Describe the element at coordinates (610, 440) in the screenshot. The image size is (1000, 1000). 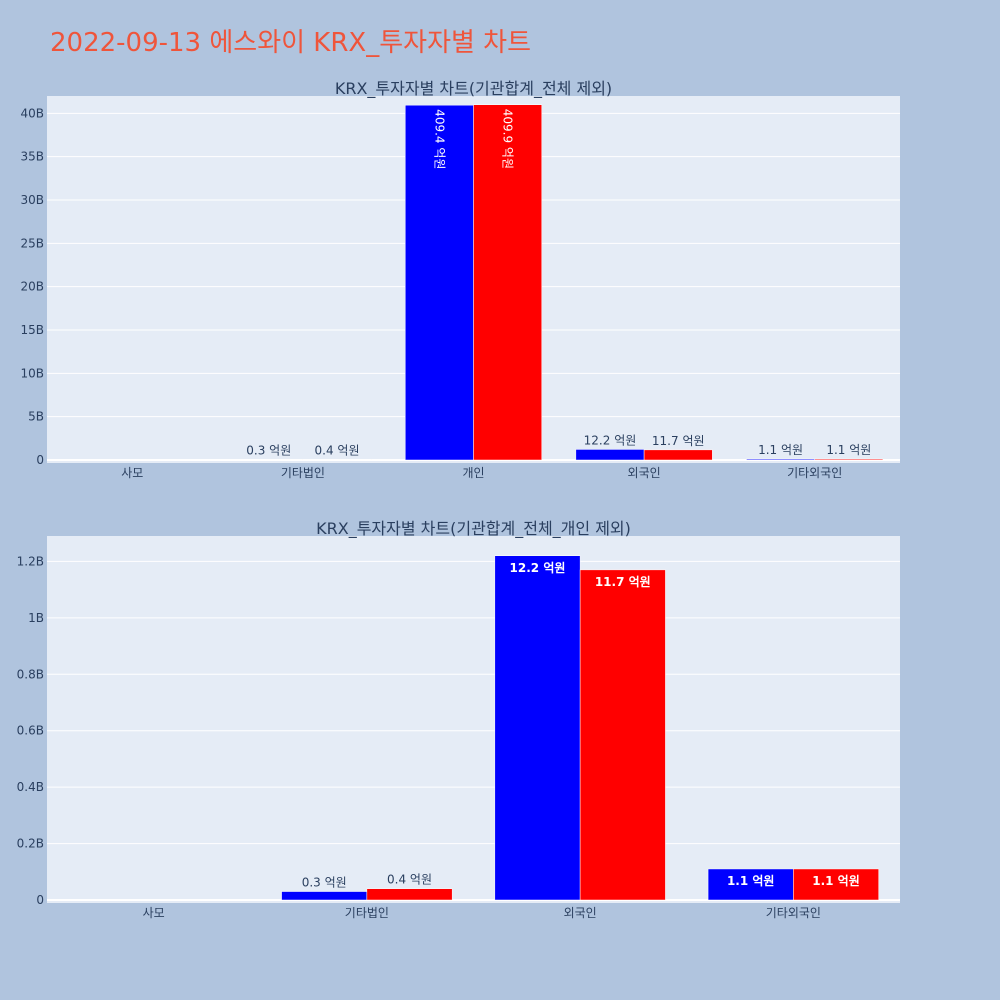
I see `chart1-data-label: 12.2 억원` at that location.